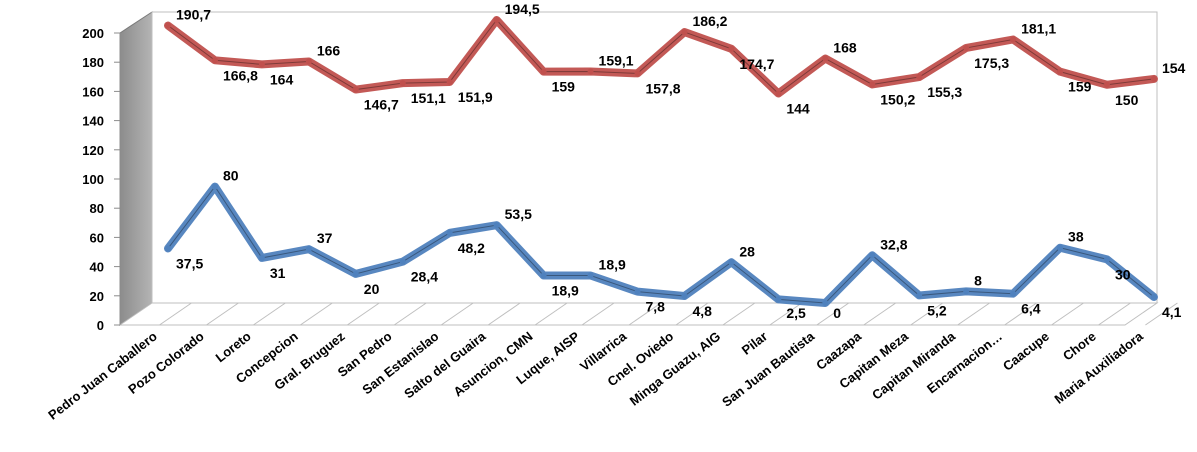 The image size is (1197, 452). Describe the element at coordinates (97, 208) in the screenshot. I see `y-tick-label: 80` at that location.